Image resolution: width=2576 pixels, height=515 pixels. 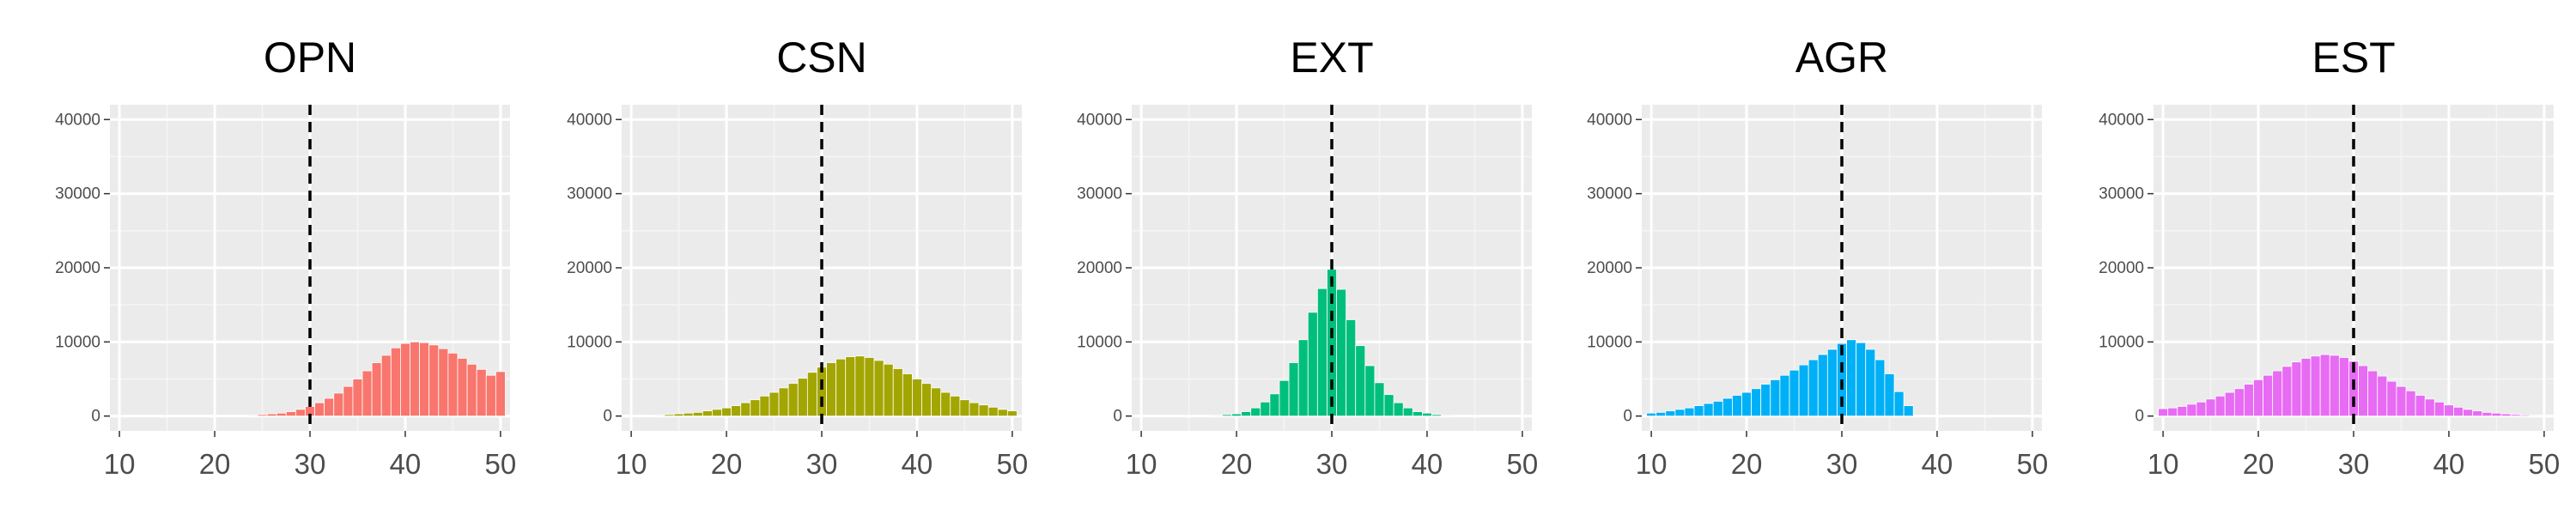 What do you see at coordinates (1609, 268) in the screenshot?
I see `y-tick-label: 20000` at bounding box center [1609, 268].